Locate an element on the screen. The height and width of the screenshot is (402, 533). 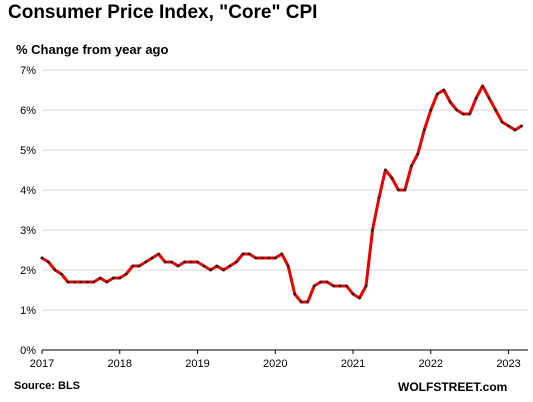
axes is located at coordinates (284, 351).